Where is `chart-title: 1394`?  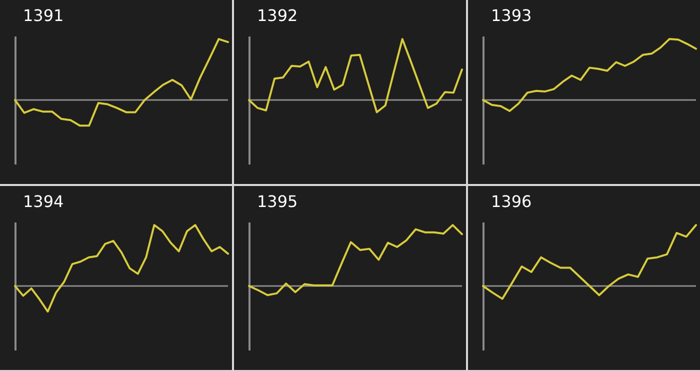 chart-title: 1394 is located at coordinates (43, 201).